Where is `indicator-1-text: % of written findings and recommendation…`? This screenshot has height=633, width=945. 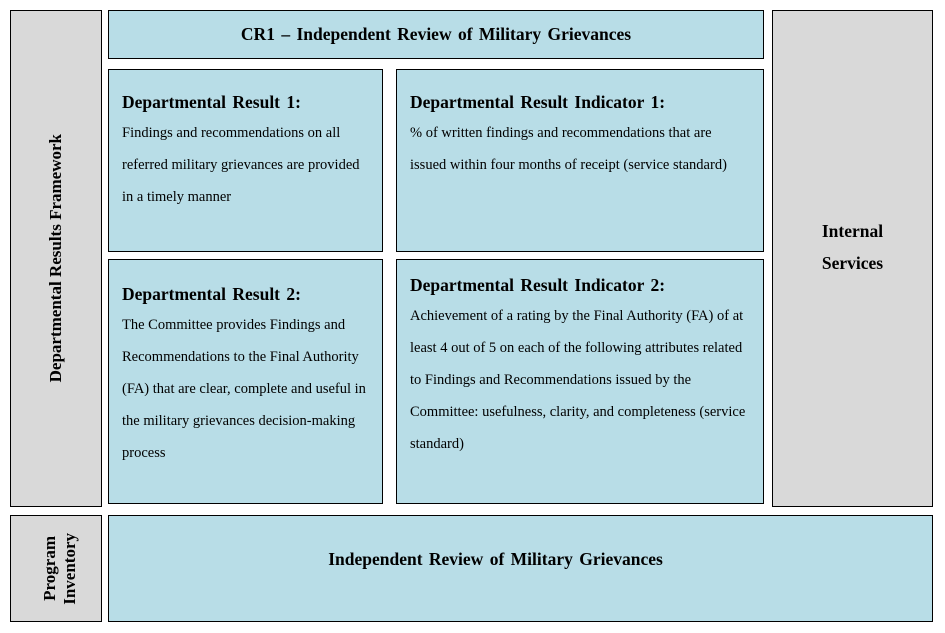
indicator-1-text: % of written findings and recommendation… is located at coordinates (568, 149).